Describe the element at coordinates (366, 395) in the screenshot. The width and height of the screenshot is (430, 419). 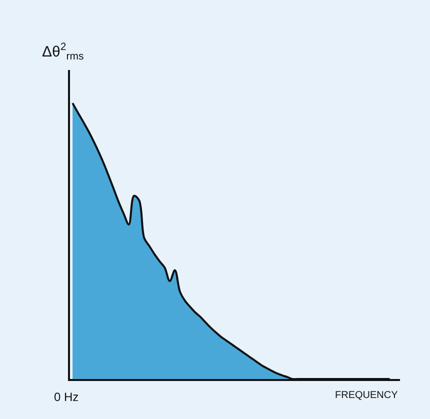
I see `x-axis-title: FREQUENCY` at that location.